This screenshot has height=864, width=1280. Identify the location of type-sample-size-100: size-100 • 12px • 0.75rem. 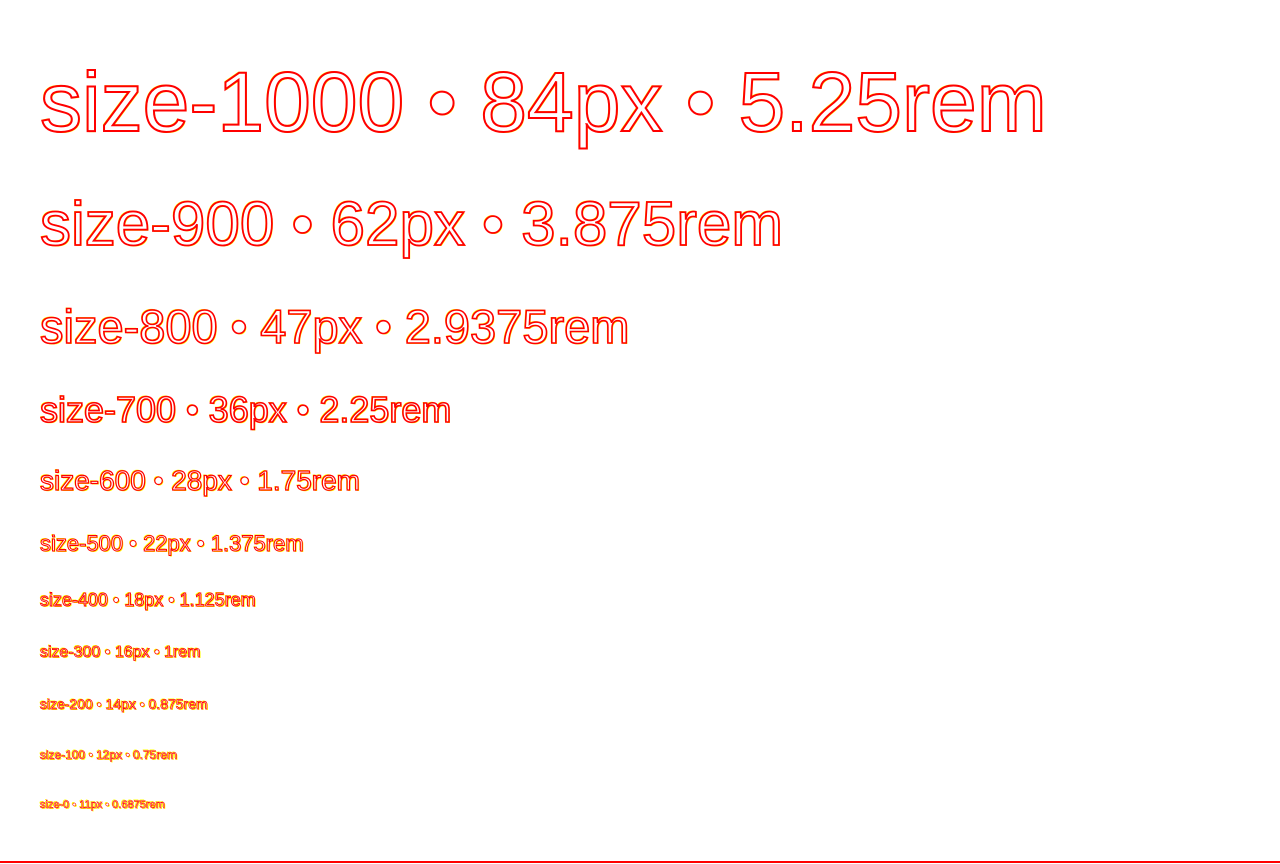
(109, 755).